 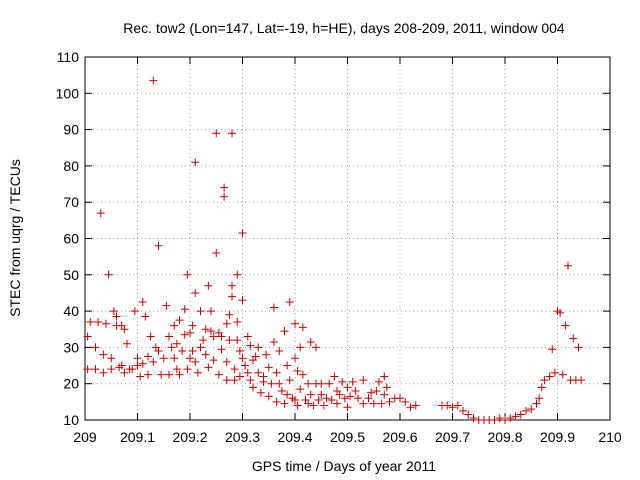 What do you see at coordinates (71, 420) in the screenshot?
I see `y-tick-label: 10` at bounding box center [71, 420].